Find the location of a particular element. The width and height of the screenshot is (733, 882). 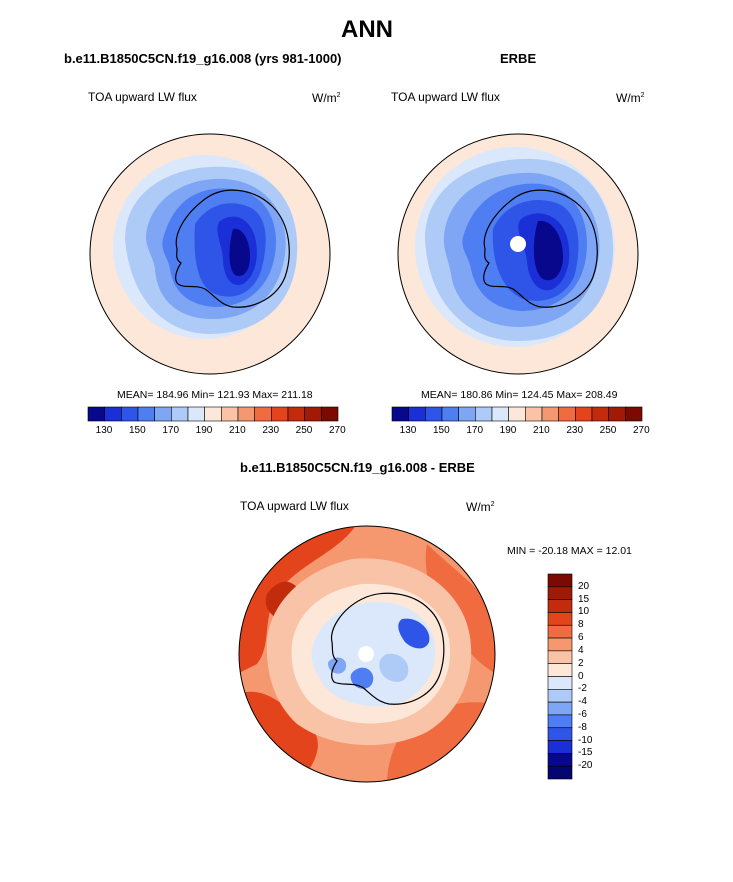

panel-2-colorbar-tick-label: 270 is located at coordinates (641, 430).